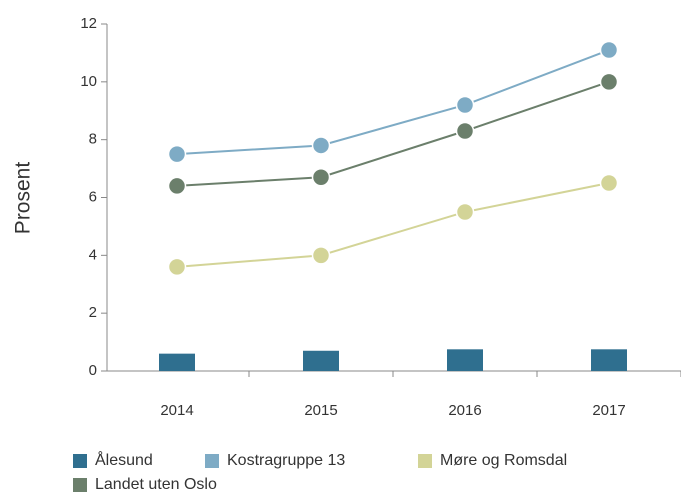 This screenshot has width=681, height=493. I want to click on y-tick-label: 4, so click(93, 254).